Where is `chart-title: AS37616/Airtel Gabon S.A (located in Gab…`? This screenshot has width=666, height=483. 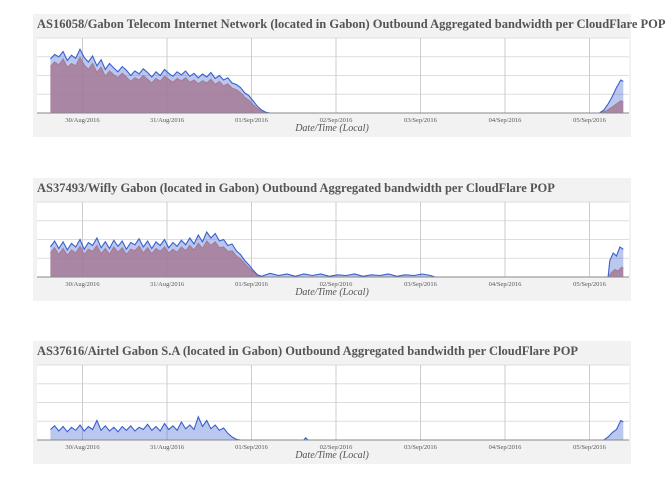 chart-title: AS37616/Airtel Gabon S.A (located in Gab… is located at coordinates (308, 351).